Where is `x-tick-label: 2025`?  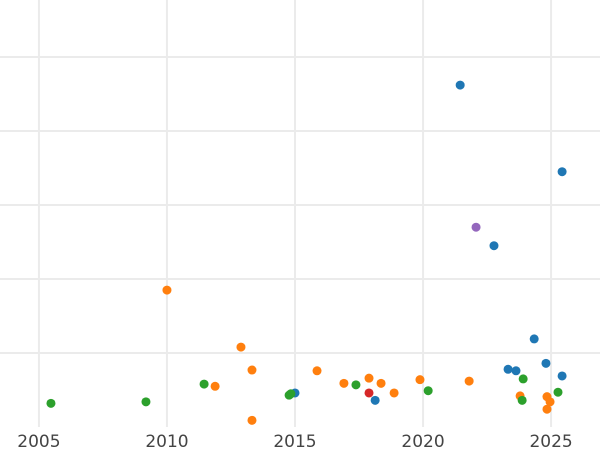
x-tick-label: 2025 is located at coordinates (550, 441).